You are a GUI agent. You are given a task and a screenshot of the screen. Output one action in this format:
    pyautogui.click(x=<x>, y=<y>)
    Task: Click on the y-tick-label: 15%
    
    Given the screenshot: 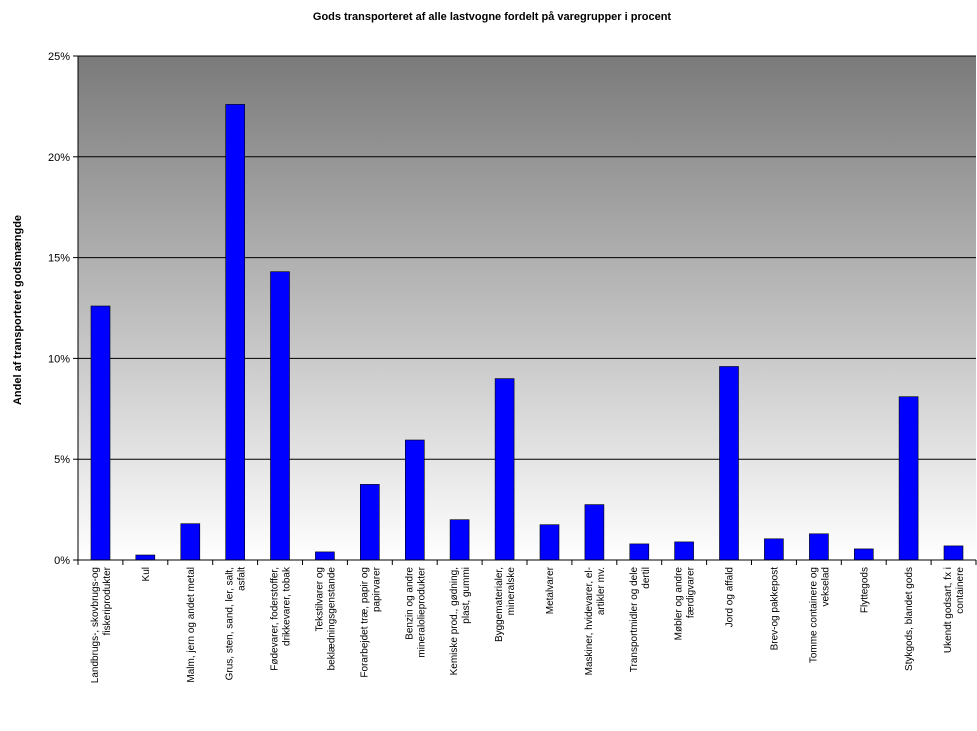 What is the action you would take?
    pyautogui.click(x=59, y=259)
    